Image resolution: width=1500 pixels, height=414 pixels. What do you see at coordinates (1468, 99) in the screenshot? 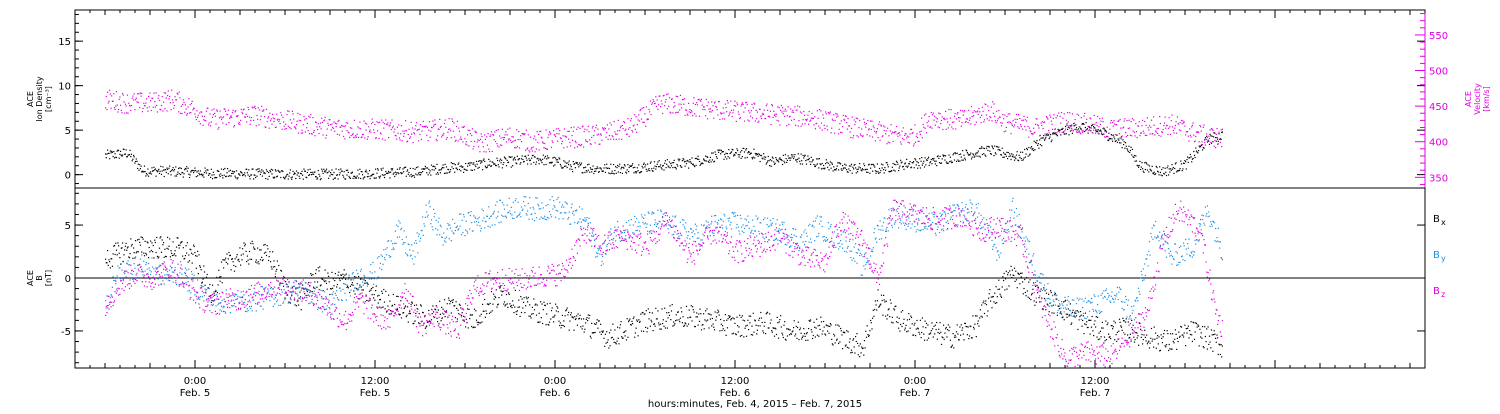
I see `velocity-axis-title-line: ACE` at bounding box center [1468, 99].